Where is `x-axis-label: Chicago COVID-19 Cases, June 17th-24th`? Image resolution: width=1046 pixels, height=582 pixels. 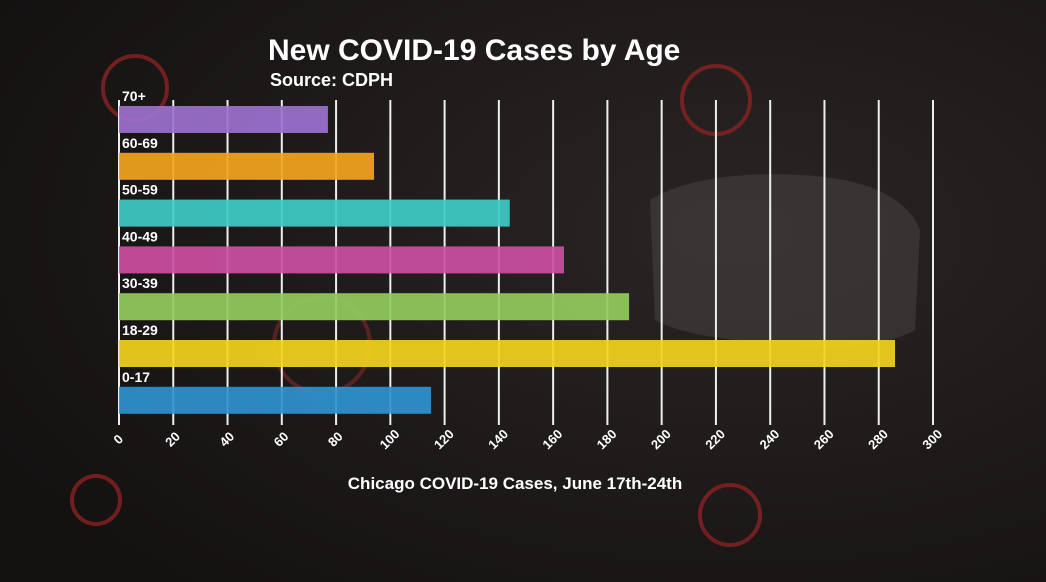 x-axis-label: Chicago COVID-19 Cases, June 17th-24th is located at coordinates (515, 483).